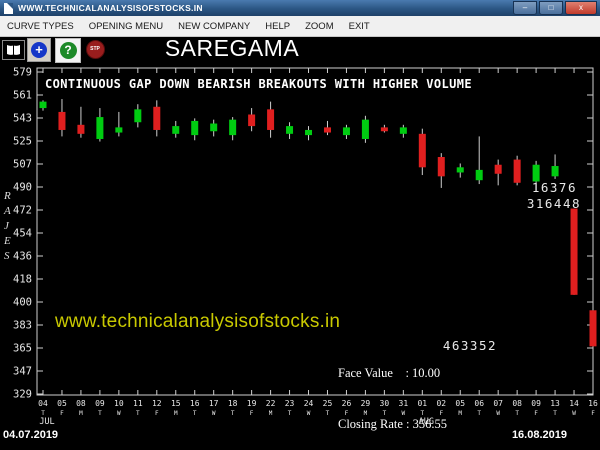 This screenshot has height=450, width=600. I want to click on y-axis-label: 436, so click(22, 257).